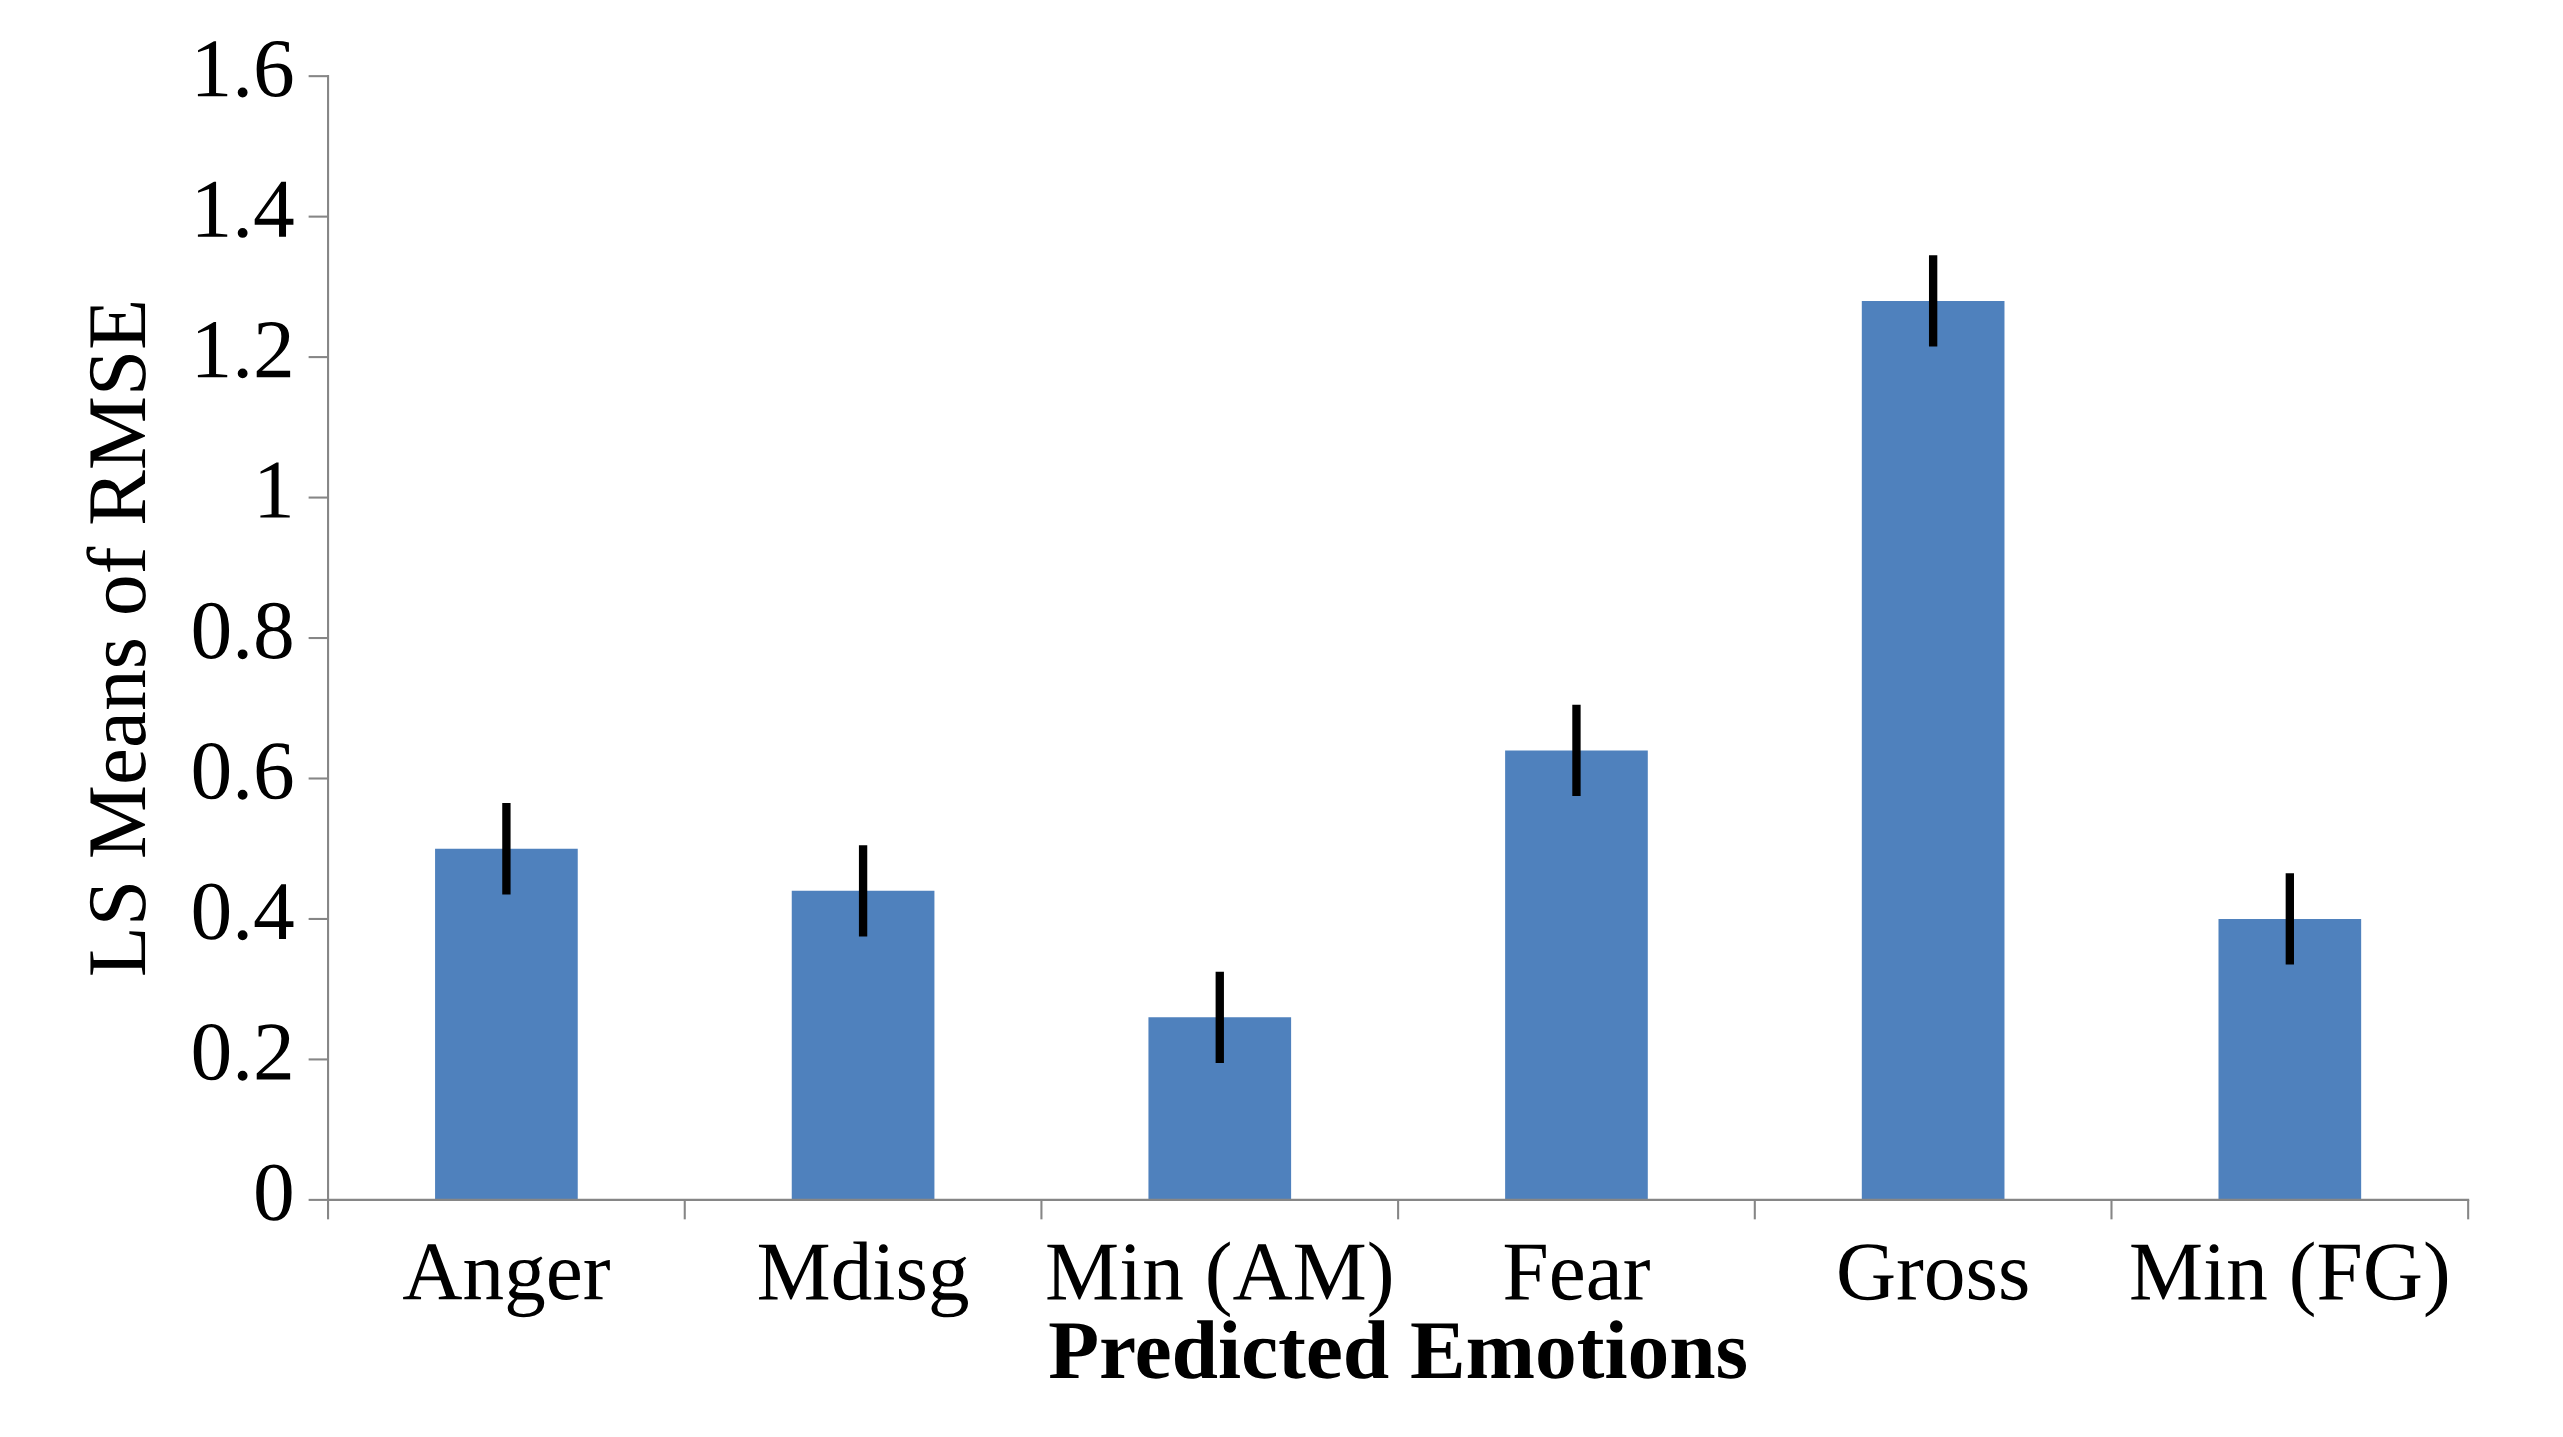 The width and height of the screenshot is (2563, 1437). Describe the element at coordinates (244, 350) in the screenshot. I see `y-tick-label: 1.2` at that location.